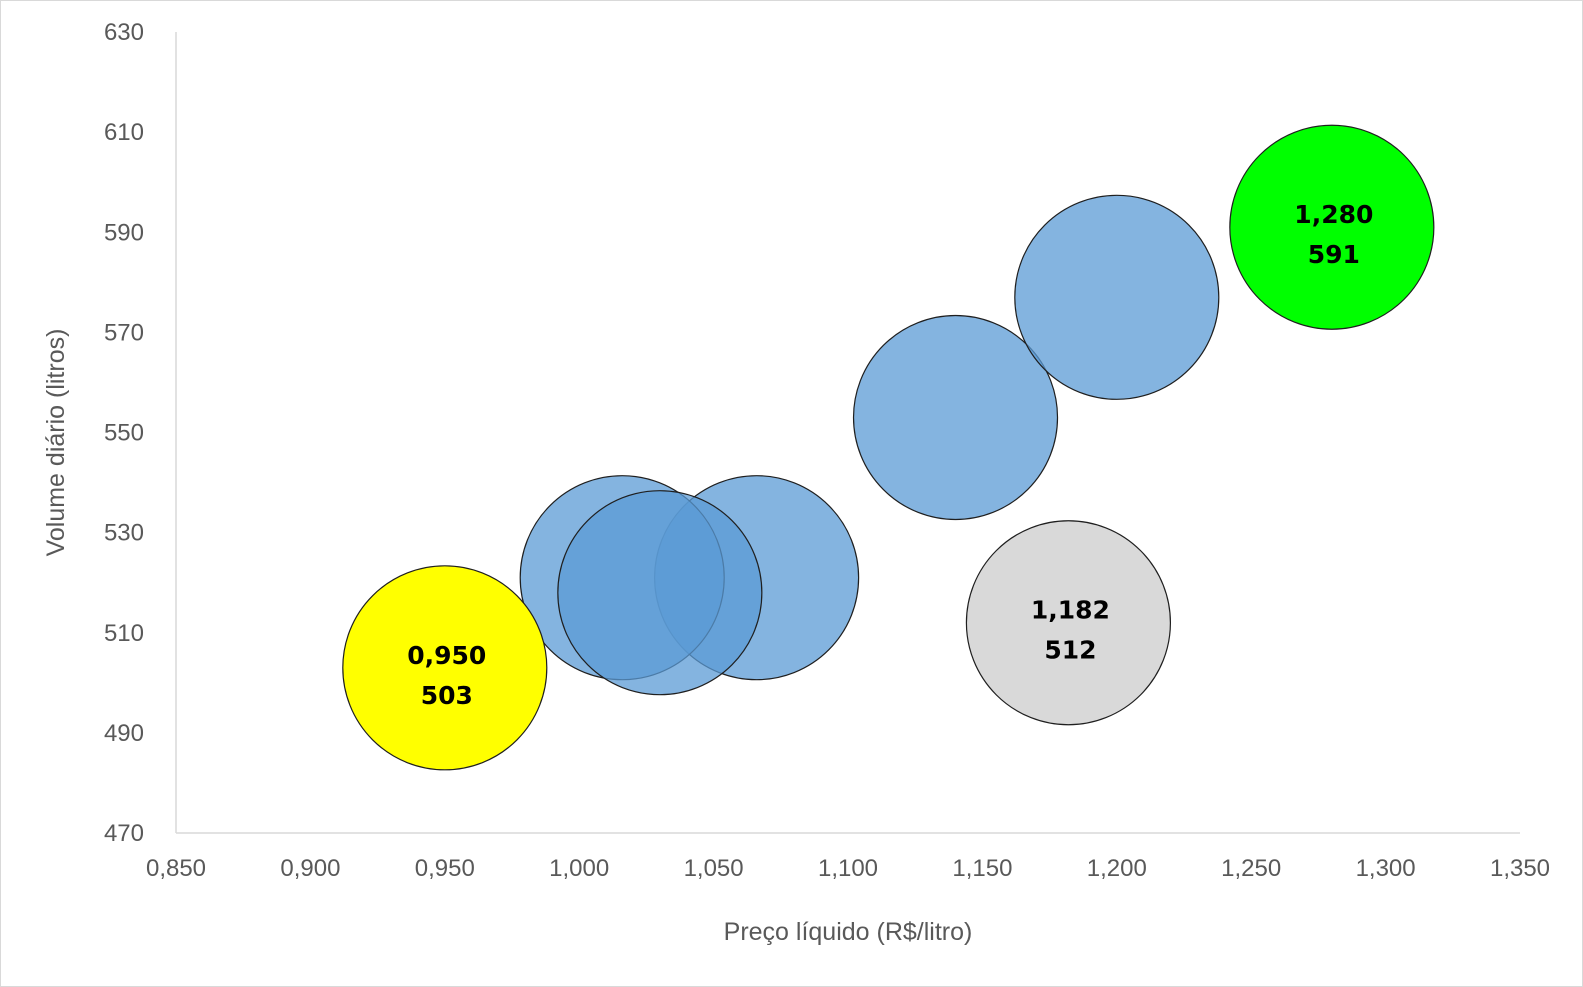 The image size is (1583, 987). Describe the element at coordinates (124, 132) in the screenshot. I see `y-tick-label: 610` at that location.